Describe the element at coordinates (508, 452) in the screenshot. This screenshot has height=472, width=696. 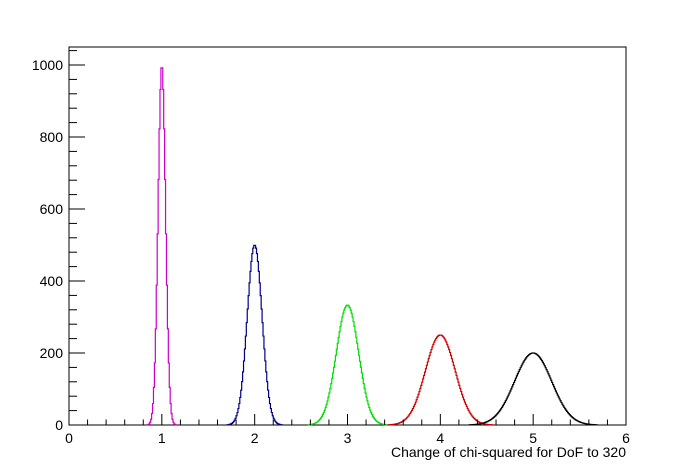
I see `x-axis-label: Change of chi-squared for DoF to 320` at that location.